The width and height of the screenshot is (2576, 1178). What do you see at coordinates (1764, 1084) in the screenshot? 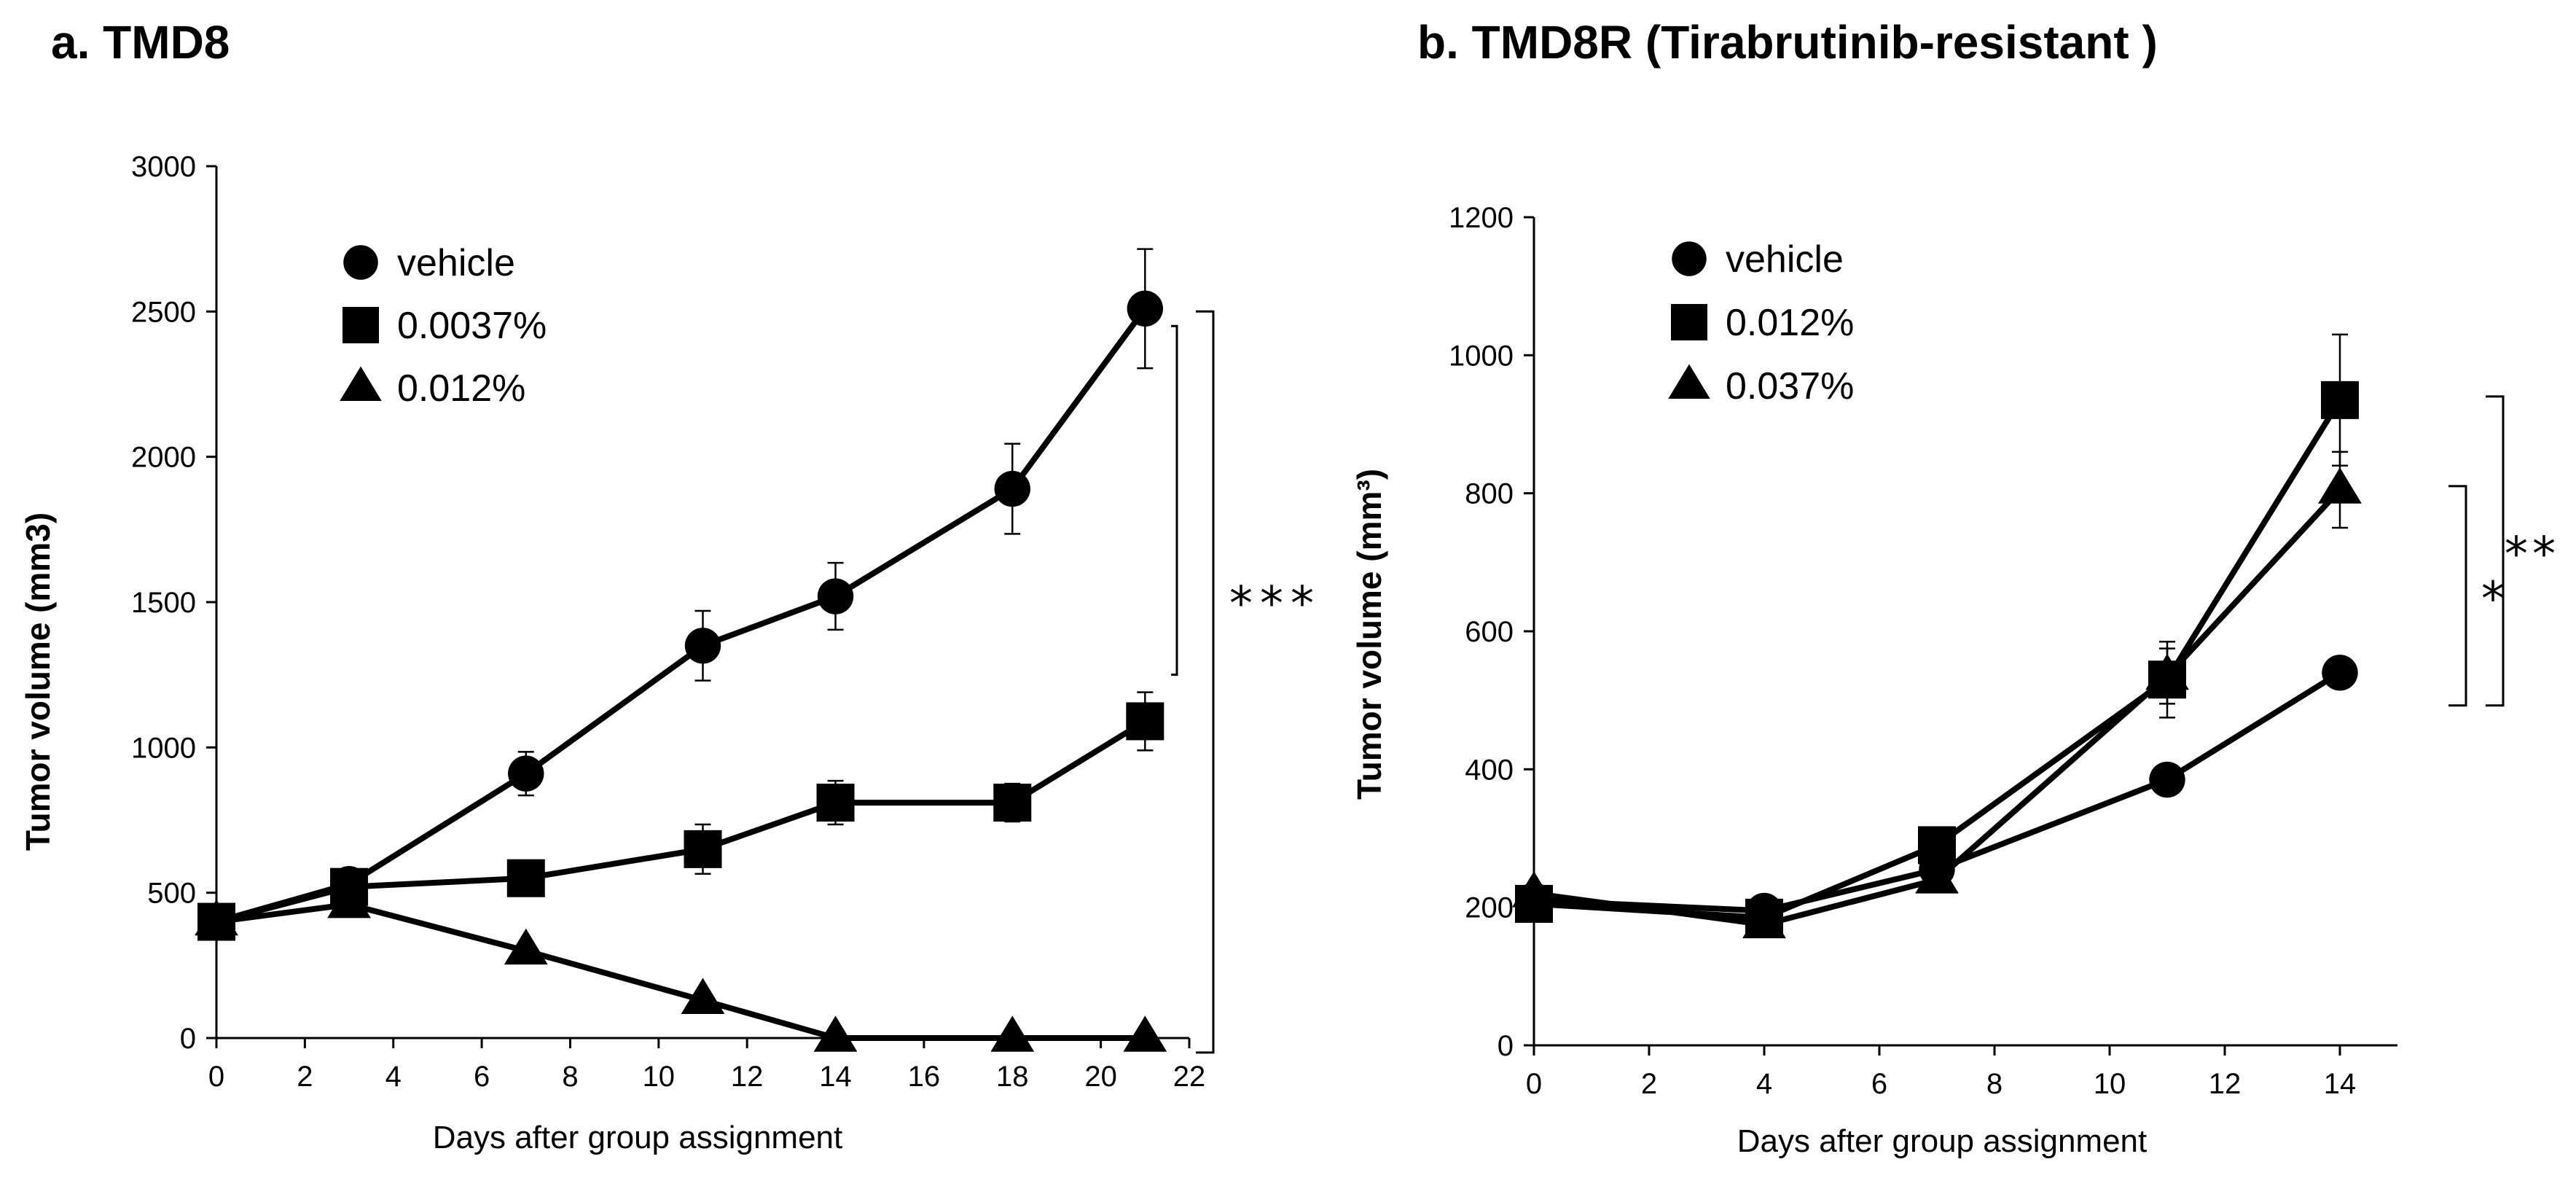
I see `panel-b-x-tick-label: 4` at bounding box center [1764, 1084].